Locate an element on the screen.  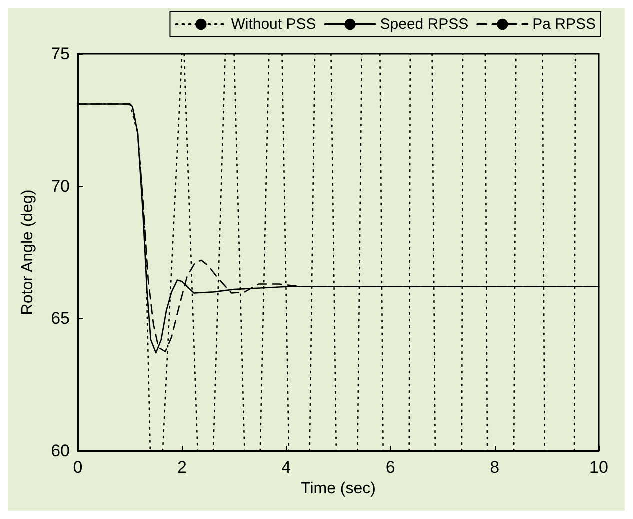
legend-label: Without PSS is located at coordinates (273, 24).